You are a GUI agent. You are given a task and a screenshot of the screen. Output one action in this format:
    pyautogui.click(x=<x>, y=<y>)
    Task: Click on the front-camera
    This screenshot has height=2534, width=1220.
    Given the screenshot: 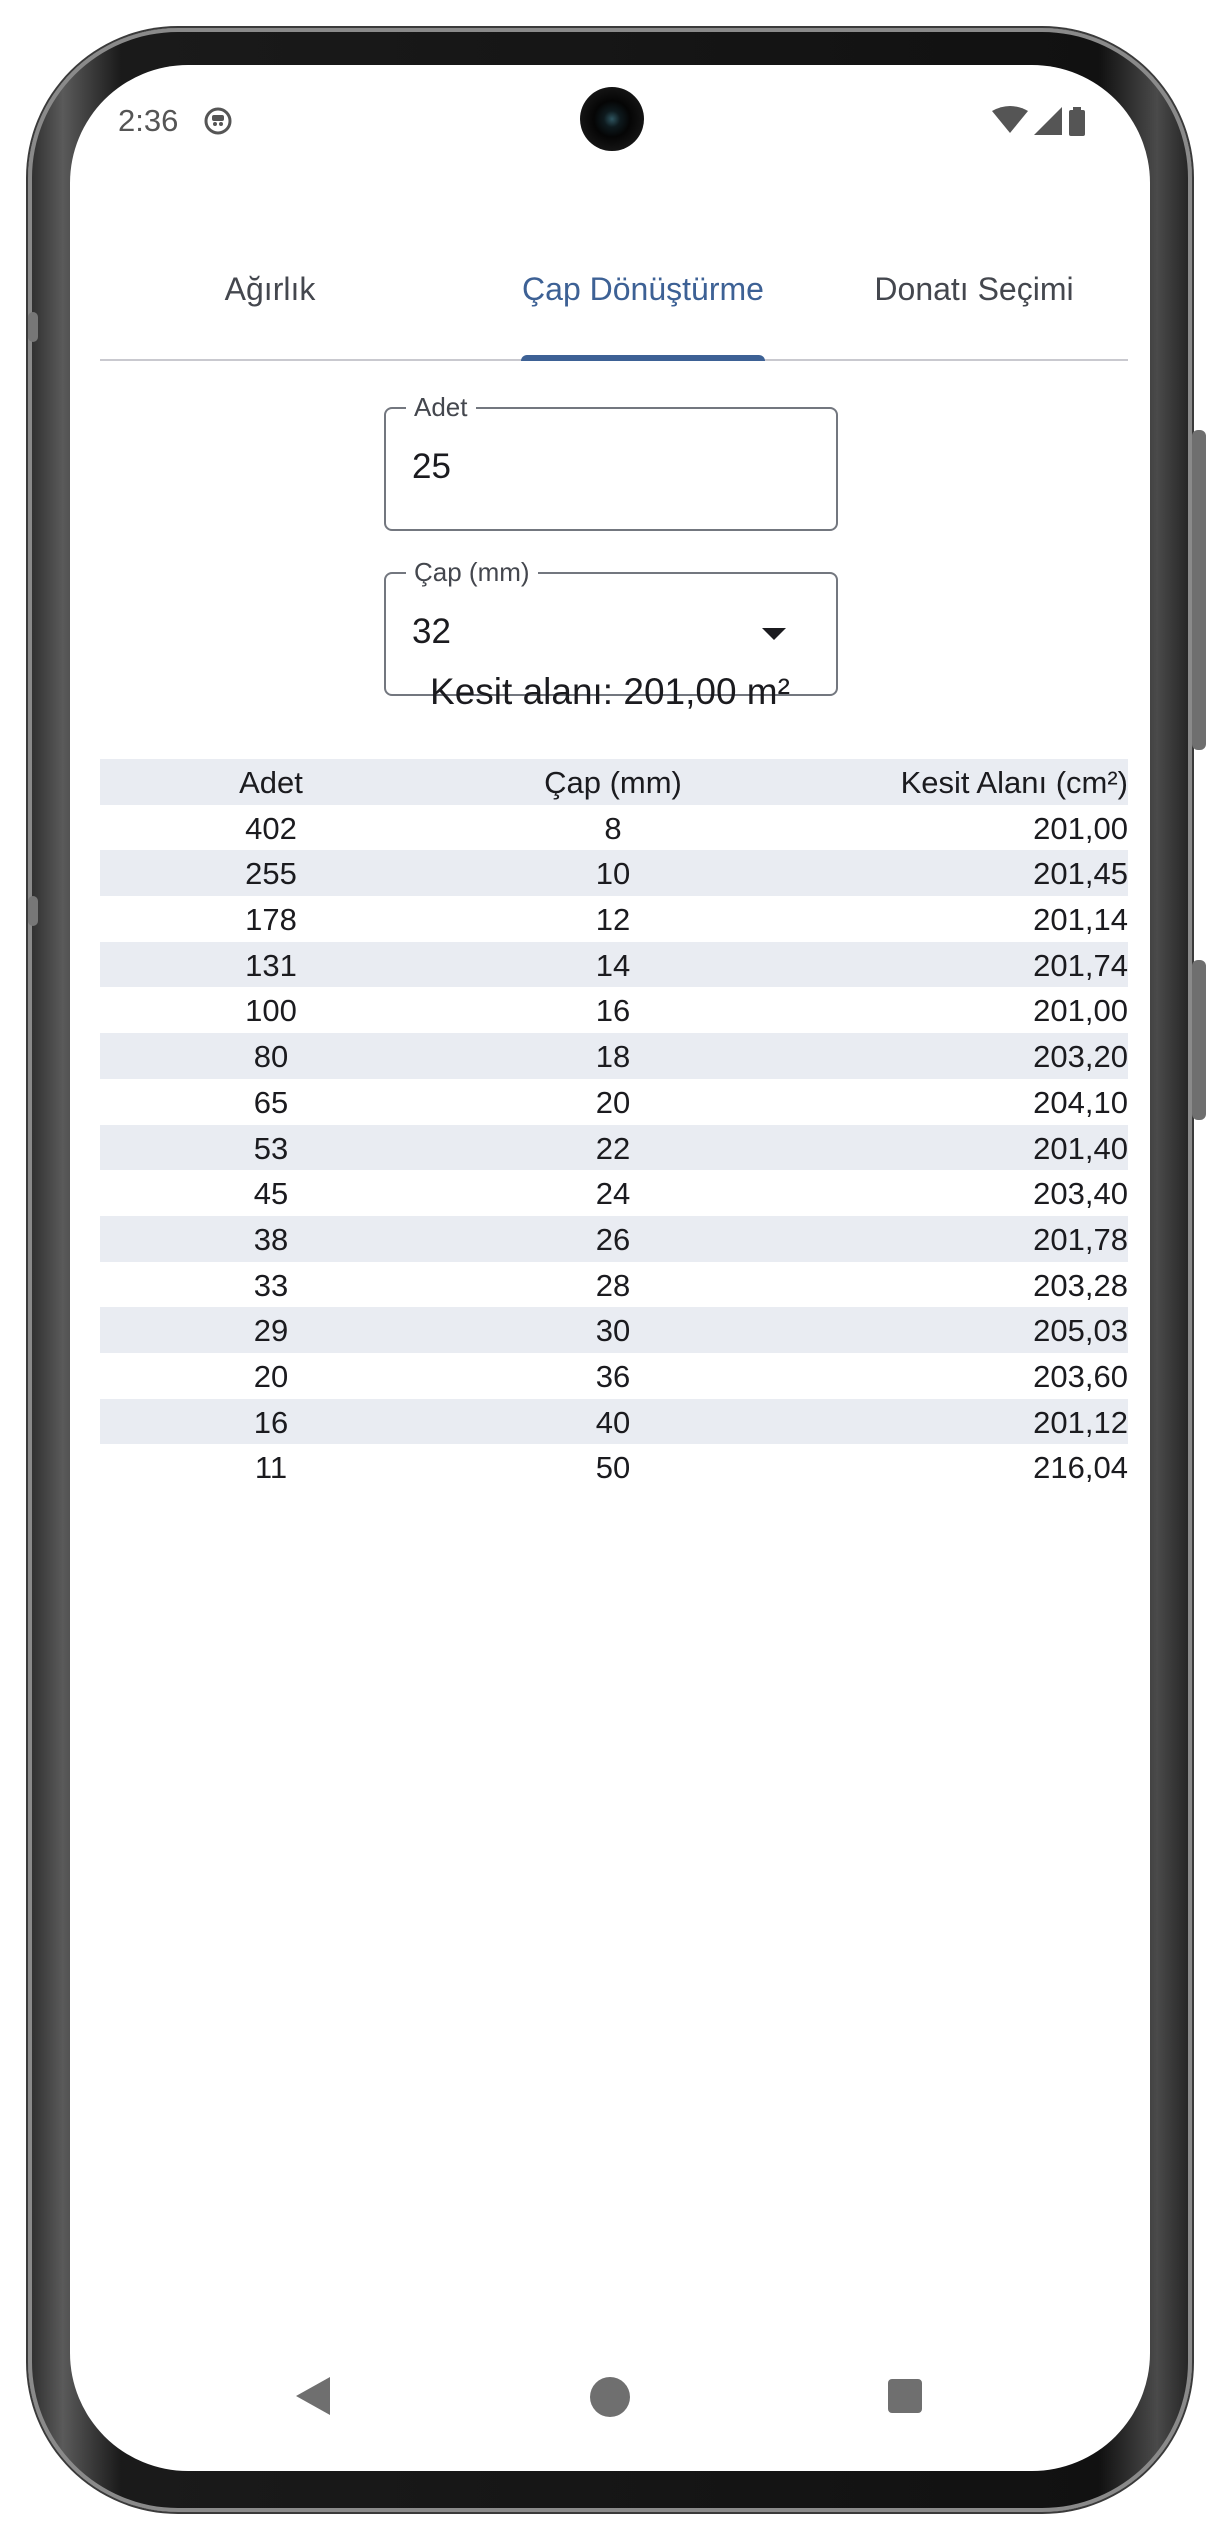 What is the action you would take?
    pyautogui.click(x=612, y=119)
    